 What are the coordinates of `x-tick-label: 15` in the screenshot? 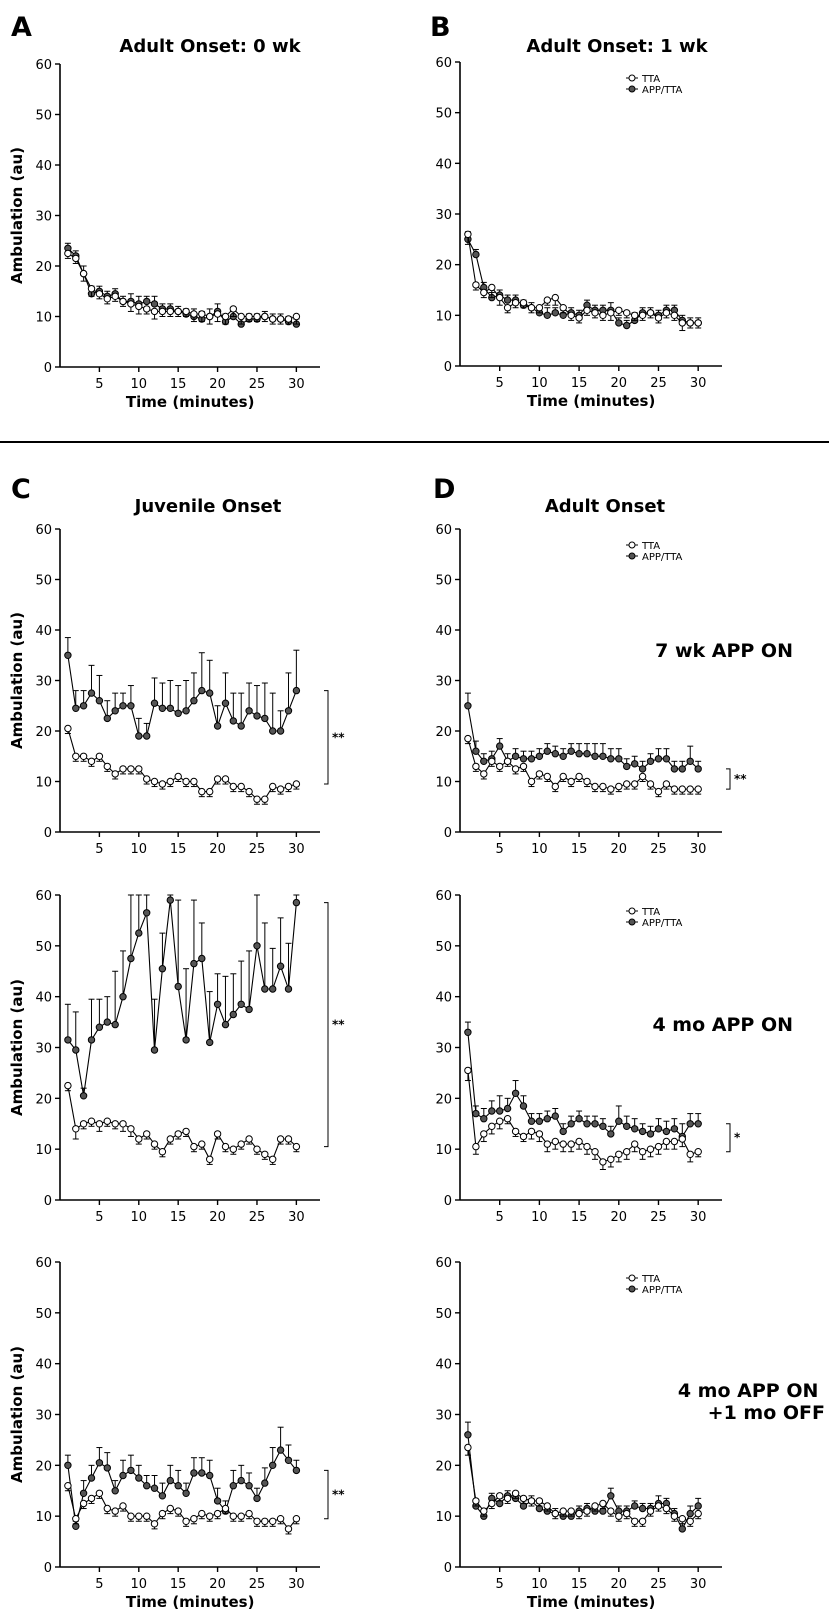 It's located at (579, 1584).